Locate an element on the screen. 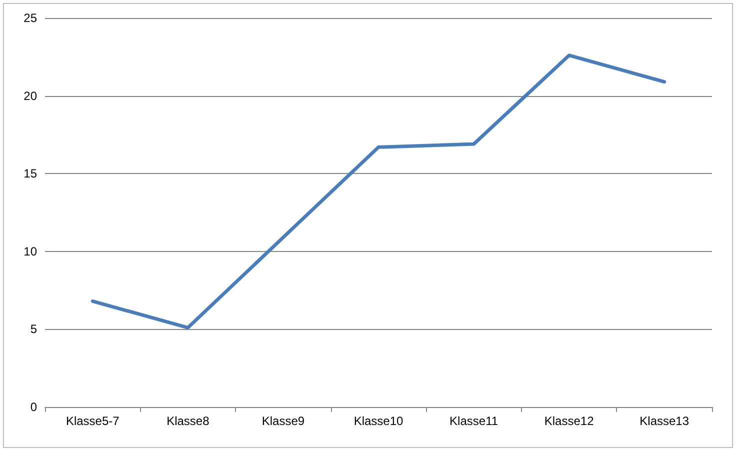  y-tick-label: 15 is located at coordinates (31, 173).